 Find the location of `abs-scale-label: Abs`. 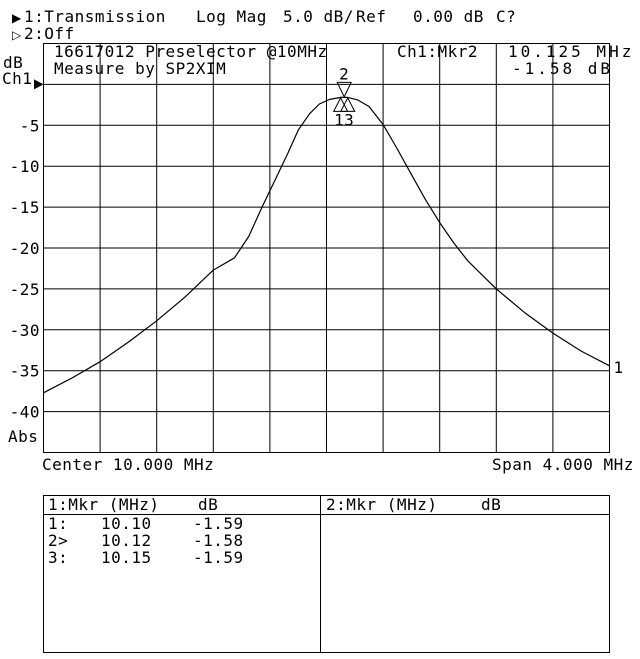

abs-scale-label: Abs is located at coordinates (23, 436).